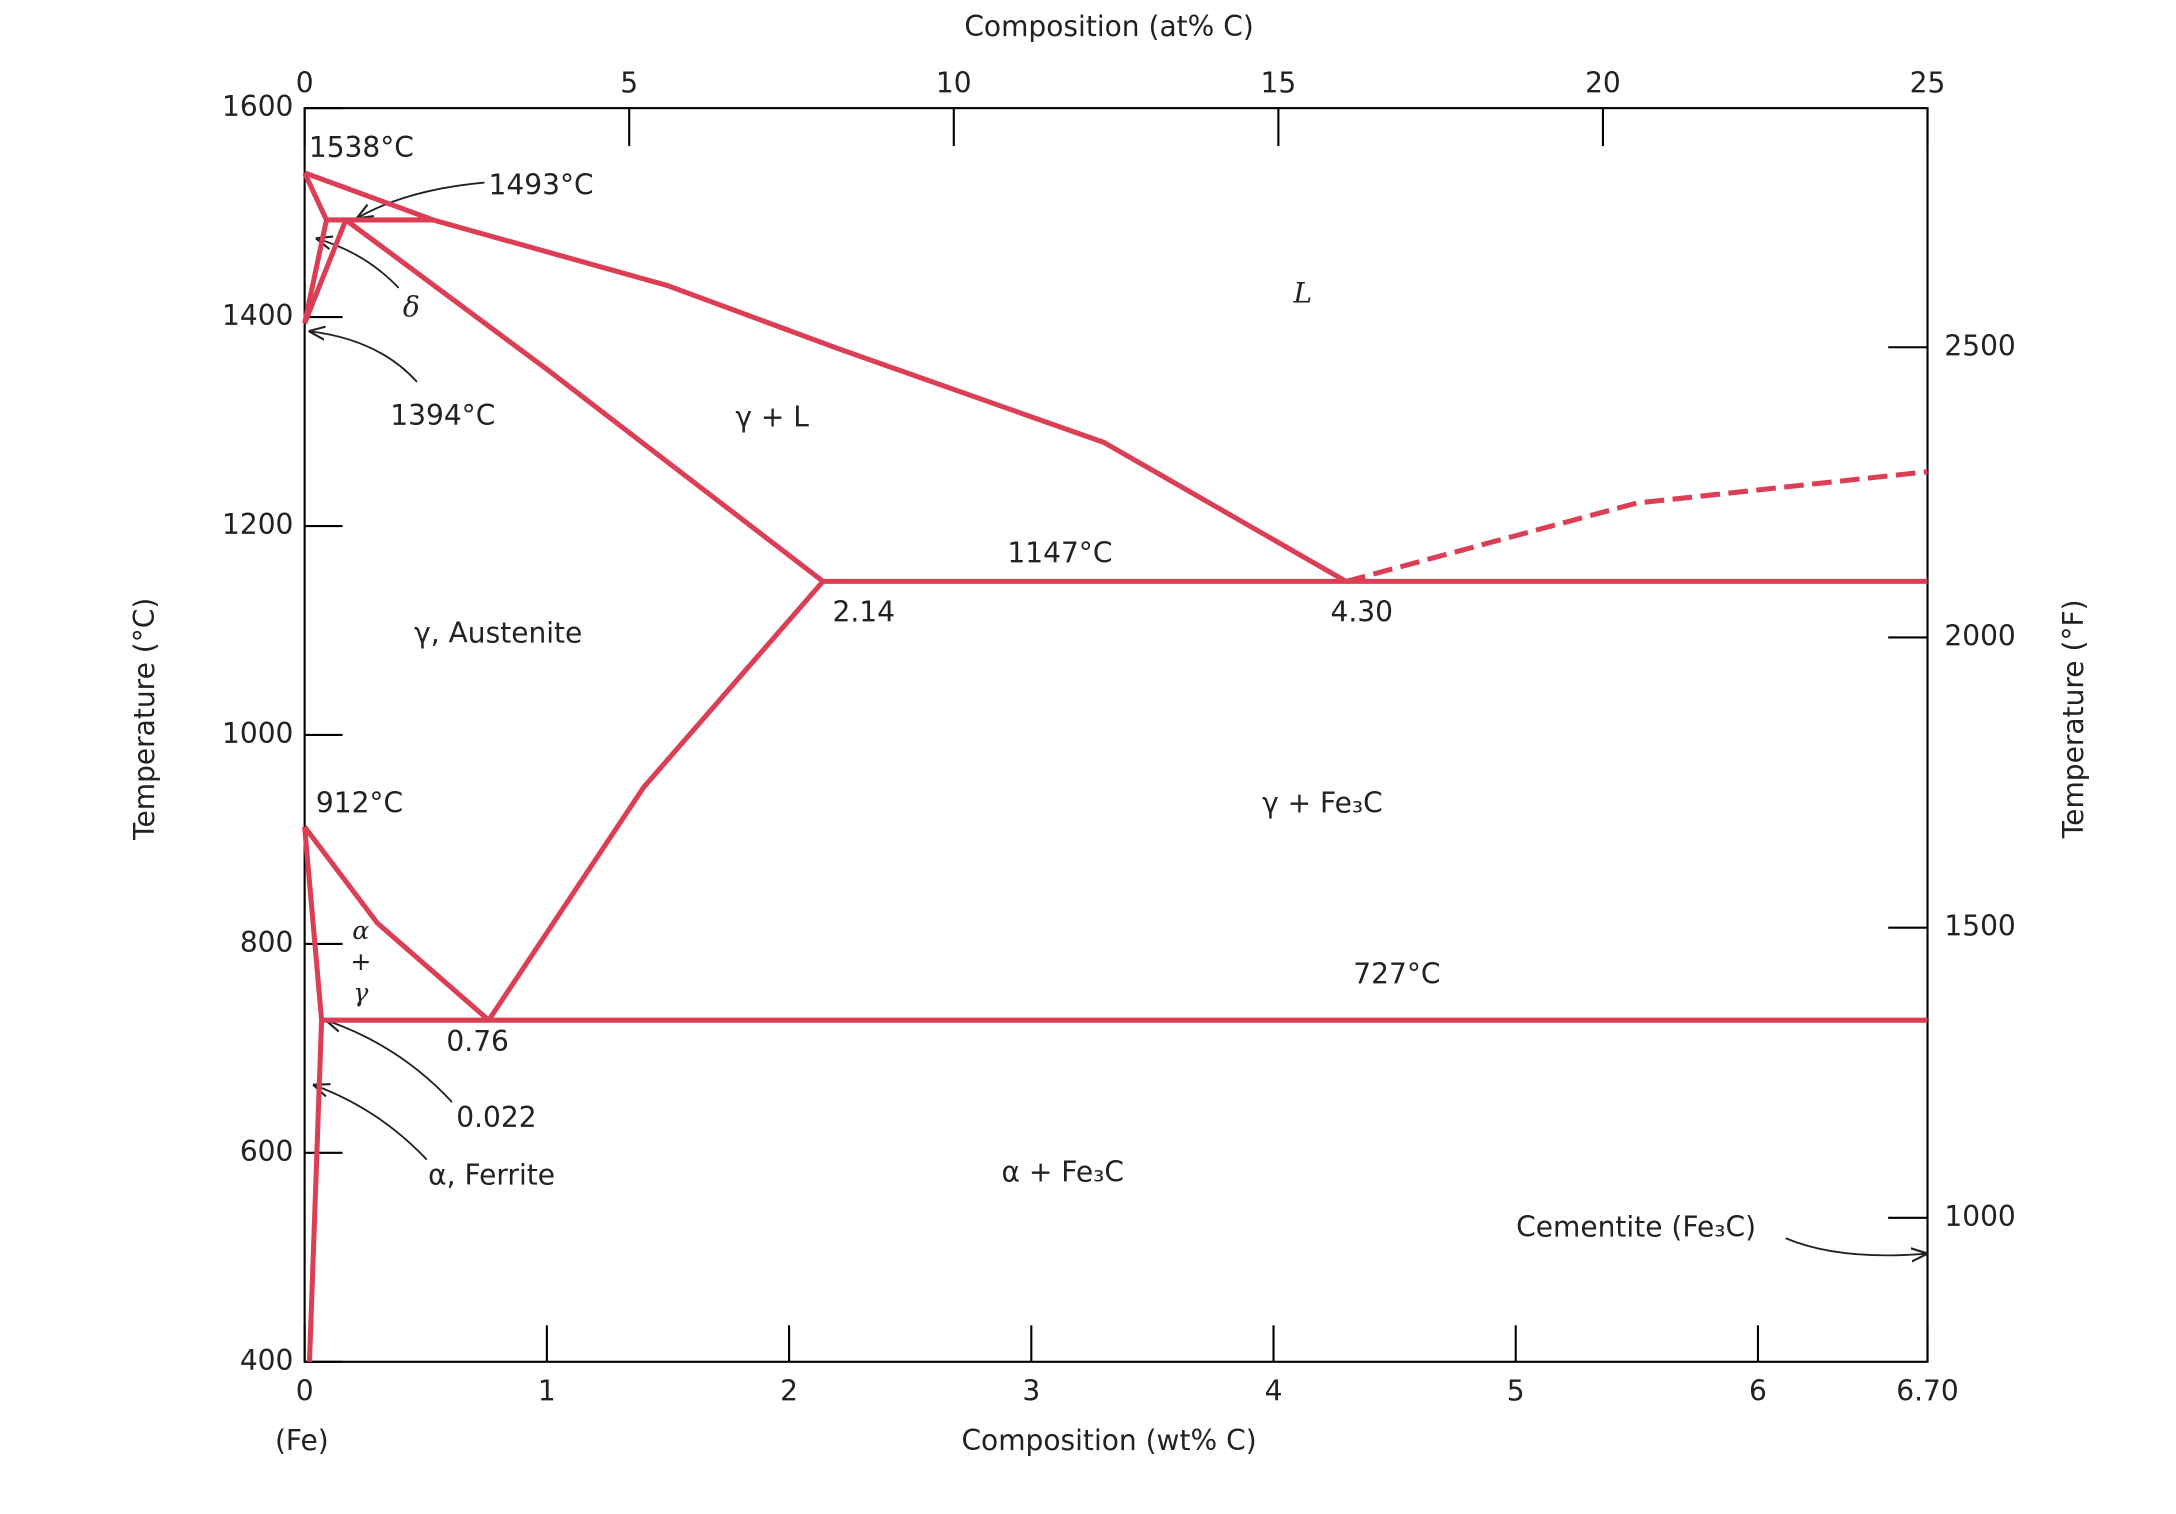 The height and width of the screenshot is (1514, 2176). Describe the element at coordinates (498, 633) in the screenshot. I see `region-label: γ, Austenite` at that location.